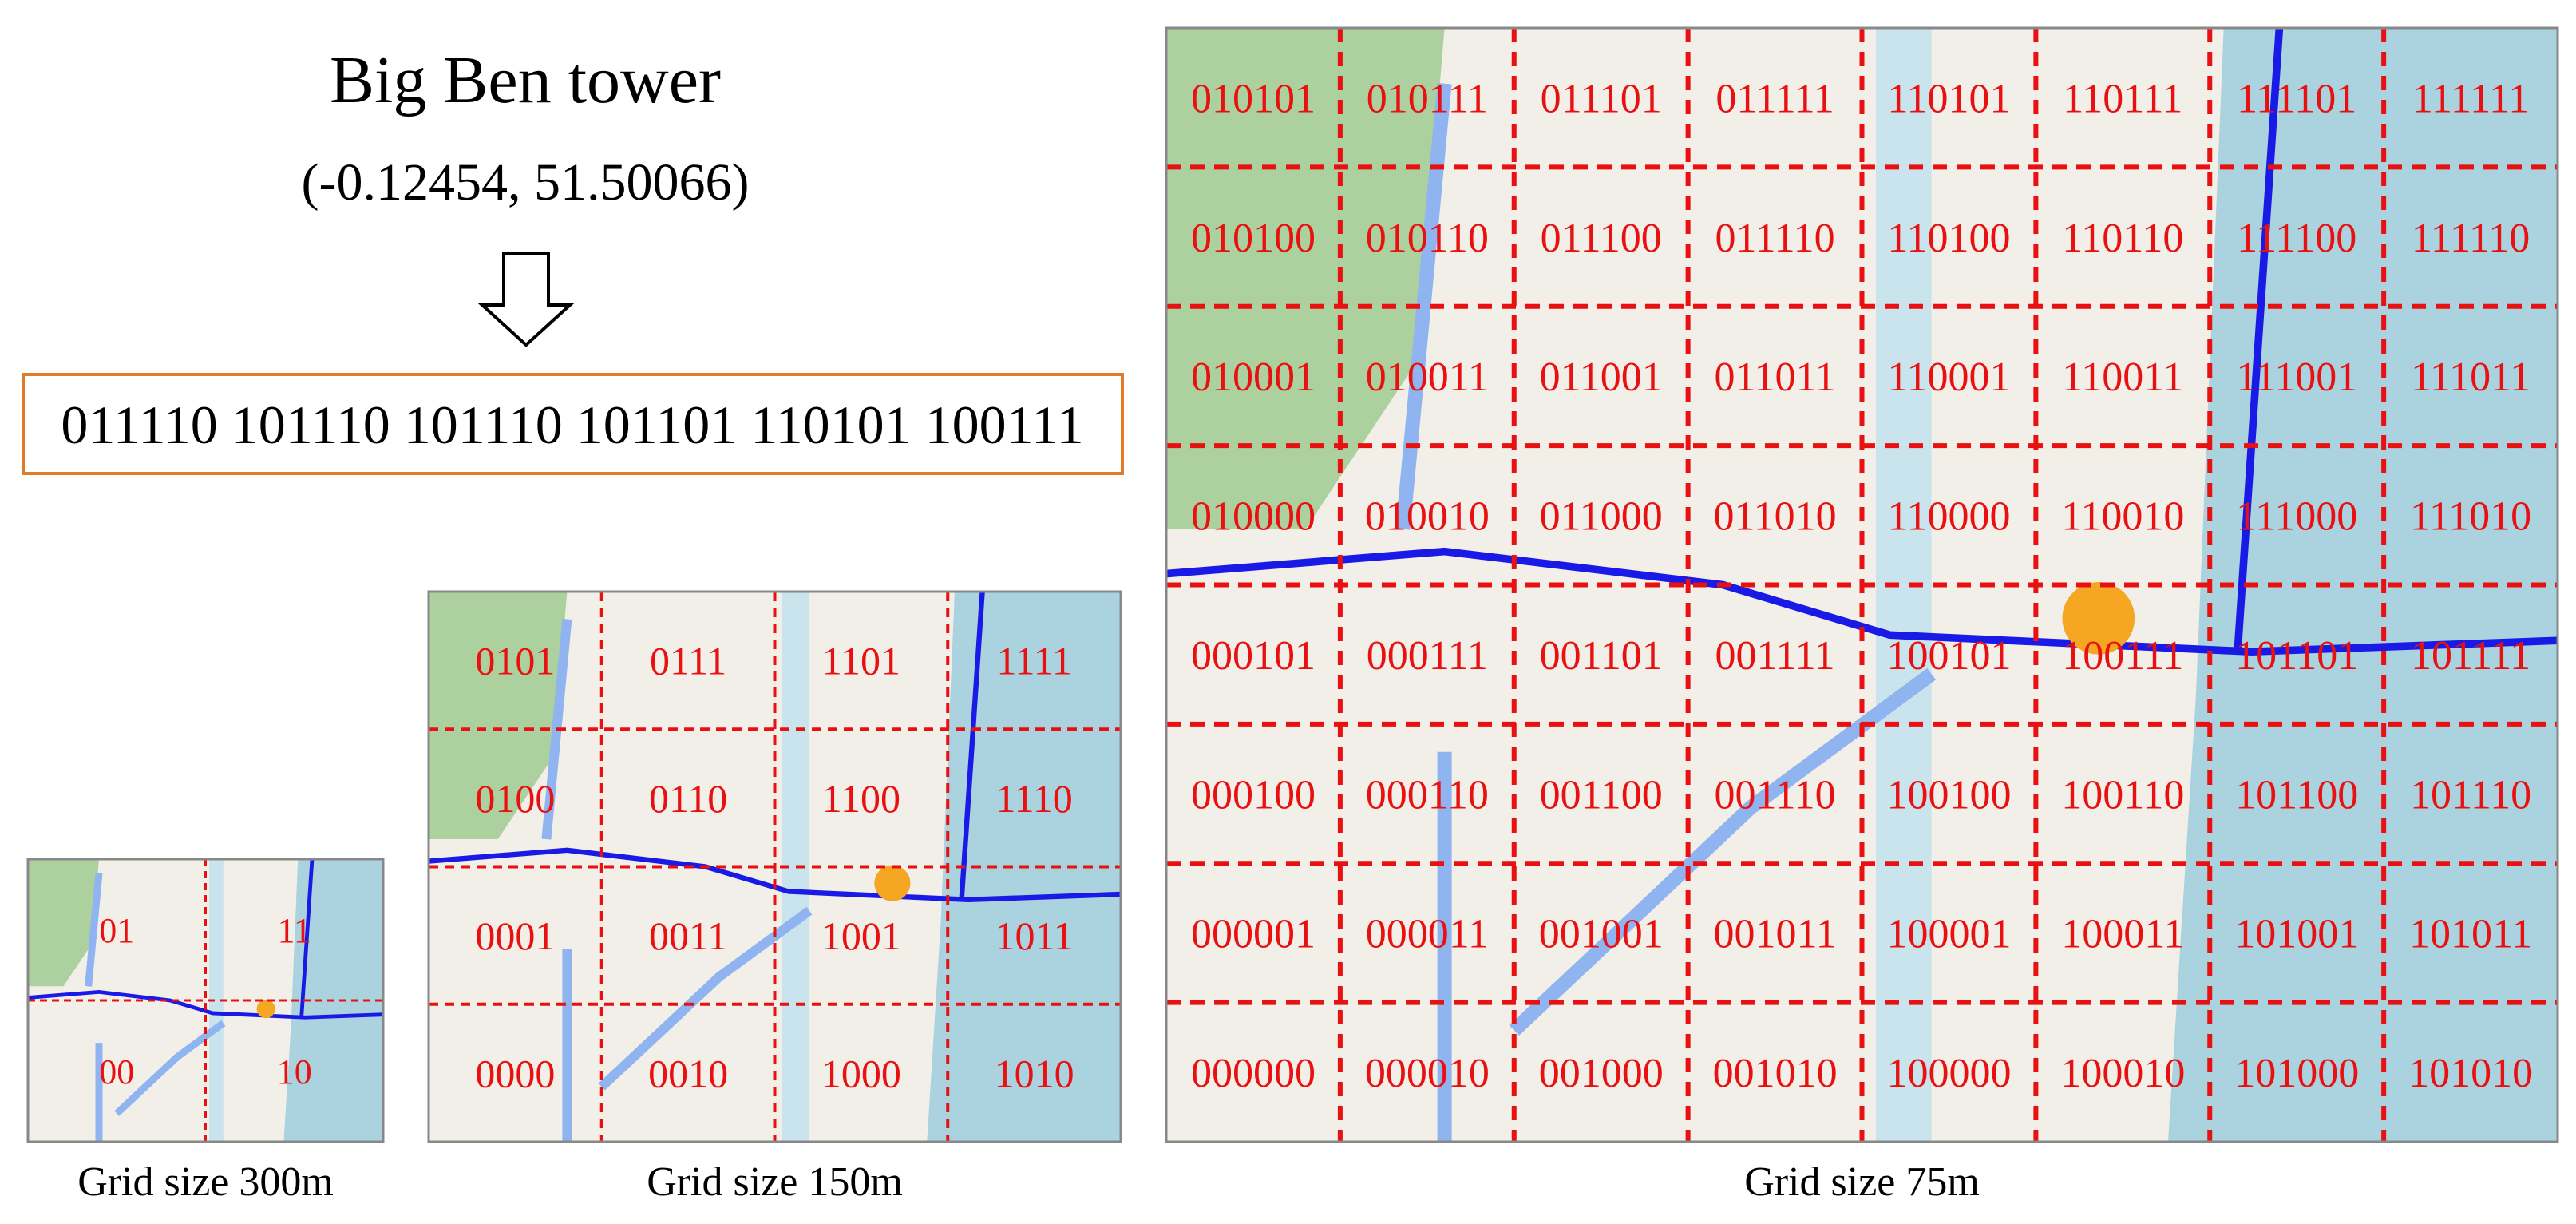 The width and height of the screenshot is (2576, 1224). I want to click on cell-code: 000000, so click(1253, 1073).